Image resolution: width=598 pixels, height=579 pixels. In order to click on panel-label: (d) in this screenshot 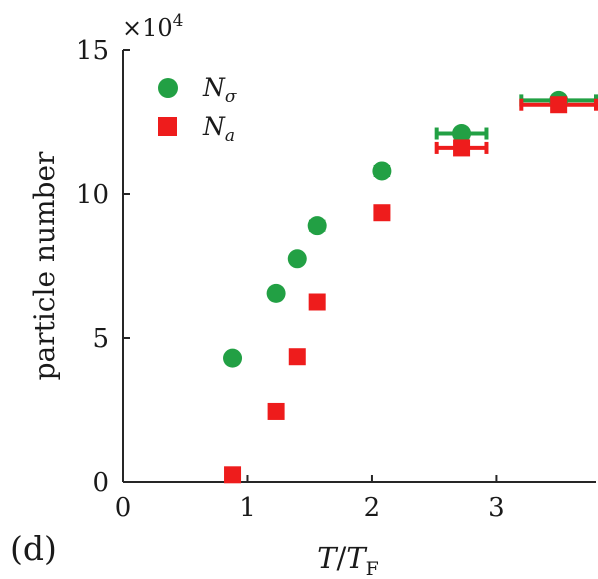, I will do `click(33, 548)`.